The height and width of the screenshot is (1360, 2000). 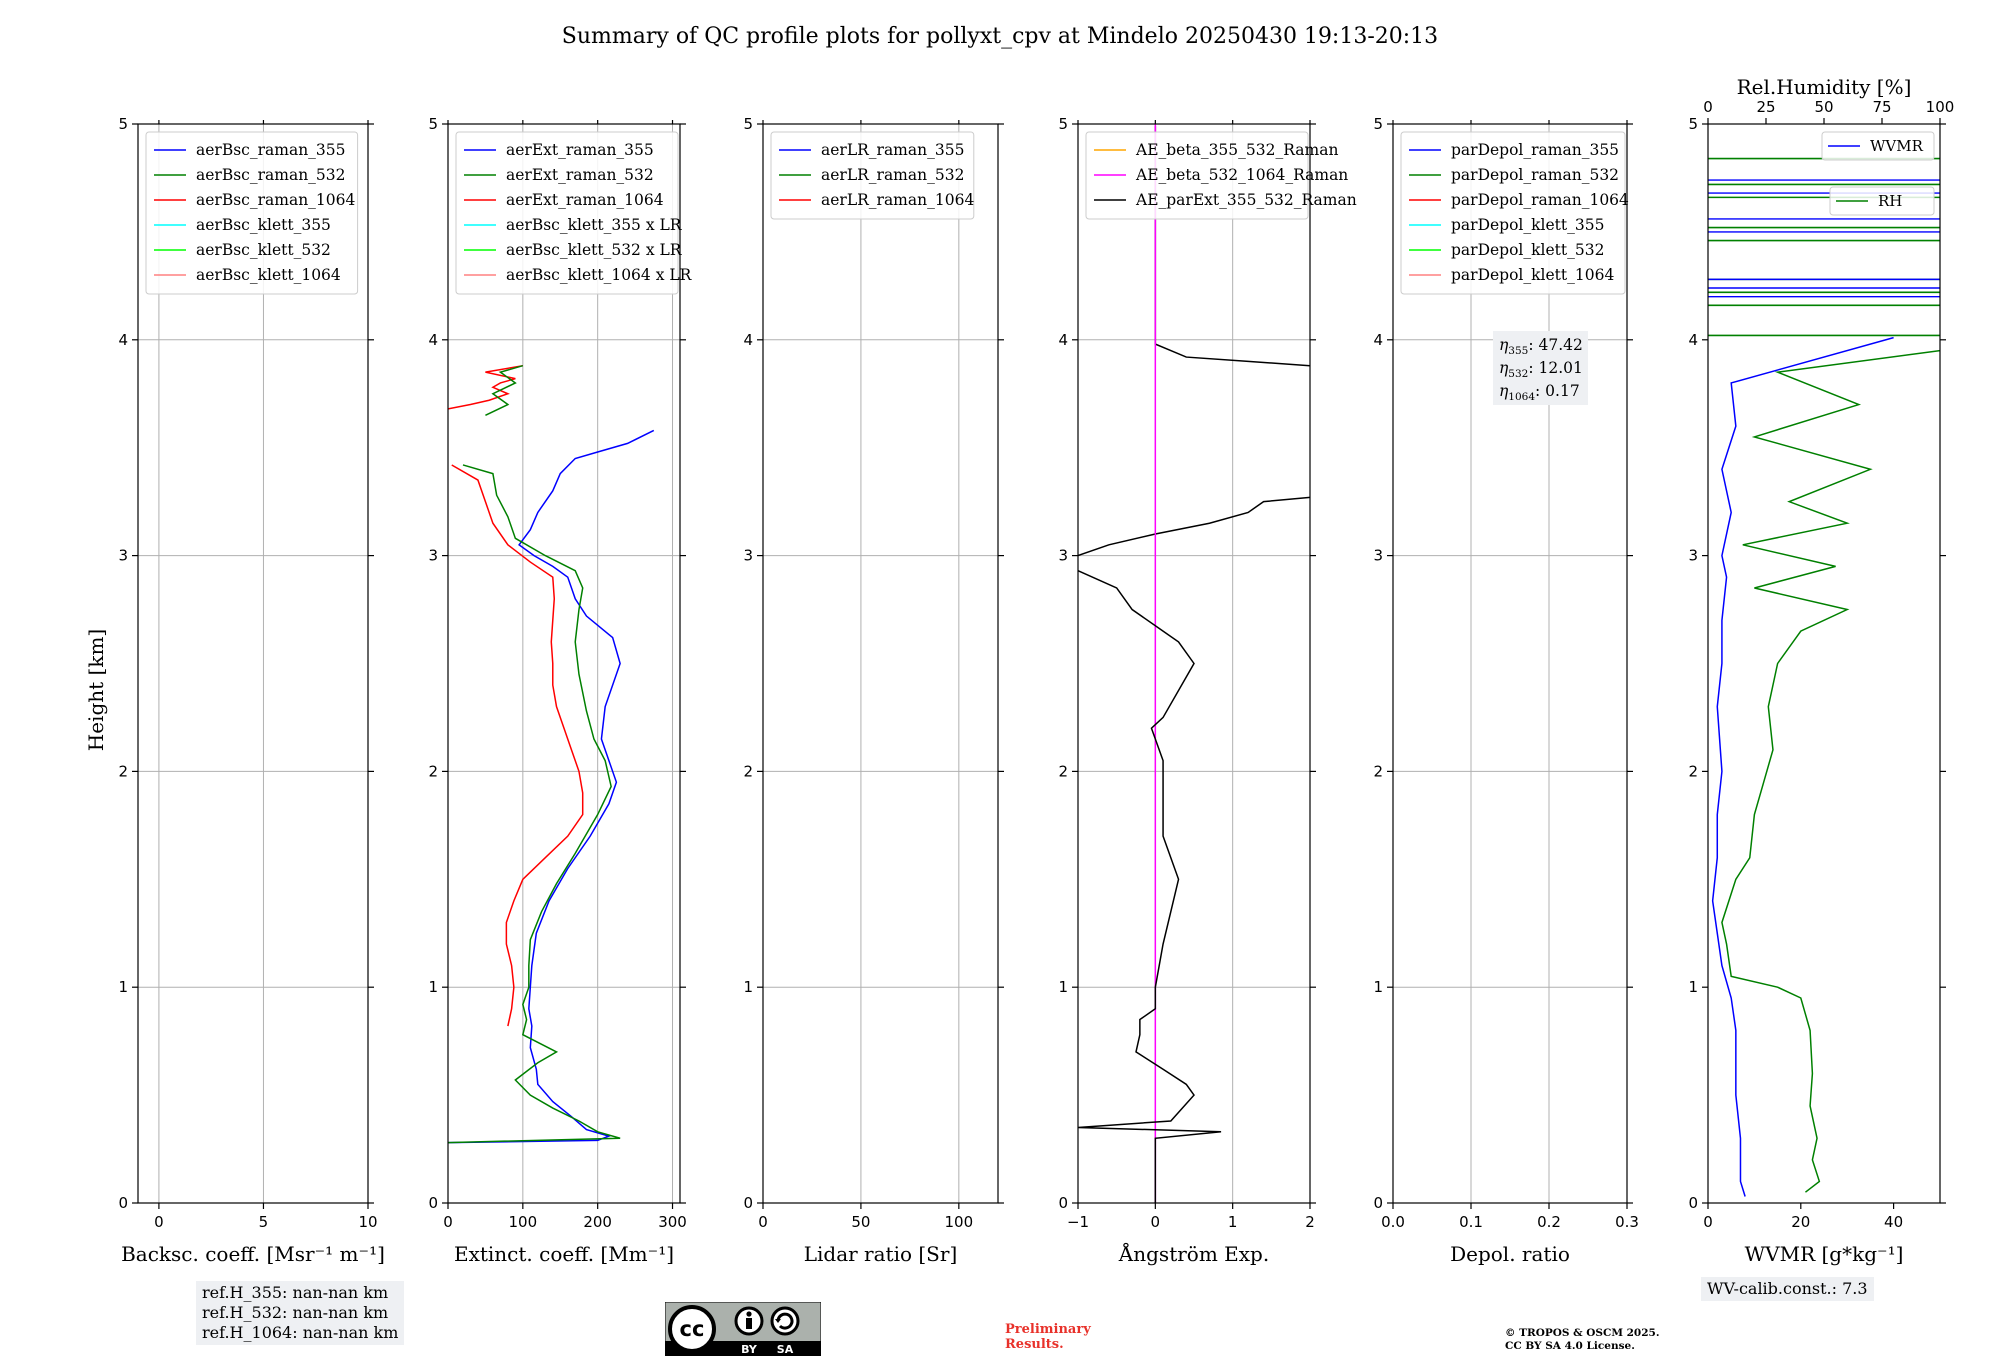 I want to click on x-axis-label: Depol. ratio, so click(x=1510, y=1254).